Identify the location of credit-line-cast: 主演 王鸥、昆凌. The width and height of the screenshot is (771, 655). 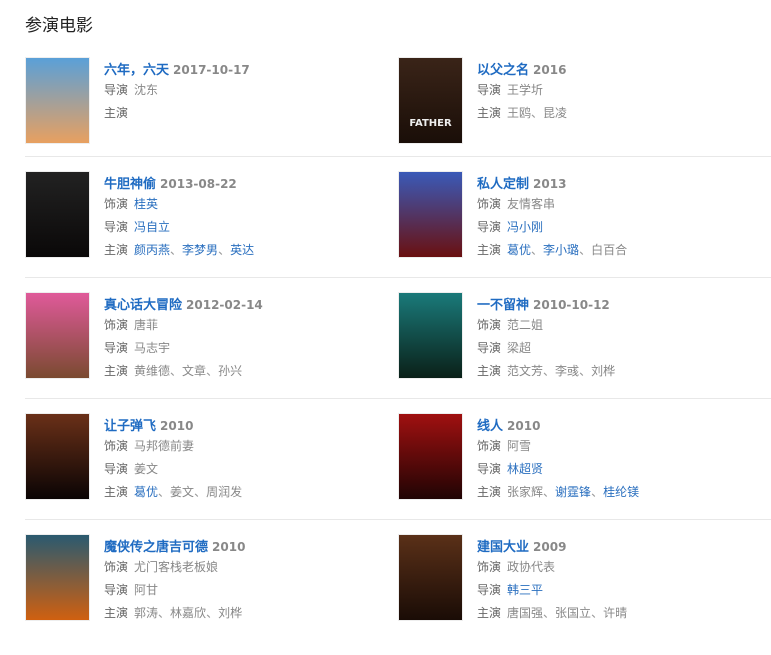
(522, 113).